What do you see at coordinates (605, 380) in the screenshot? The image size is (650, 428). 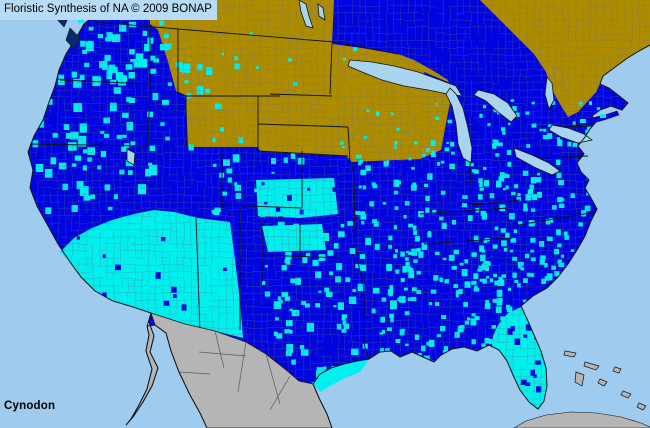 I see `bahamas-islands` at bounding box center [605, 380].